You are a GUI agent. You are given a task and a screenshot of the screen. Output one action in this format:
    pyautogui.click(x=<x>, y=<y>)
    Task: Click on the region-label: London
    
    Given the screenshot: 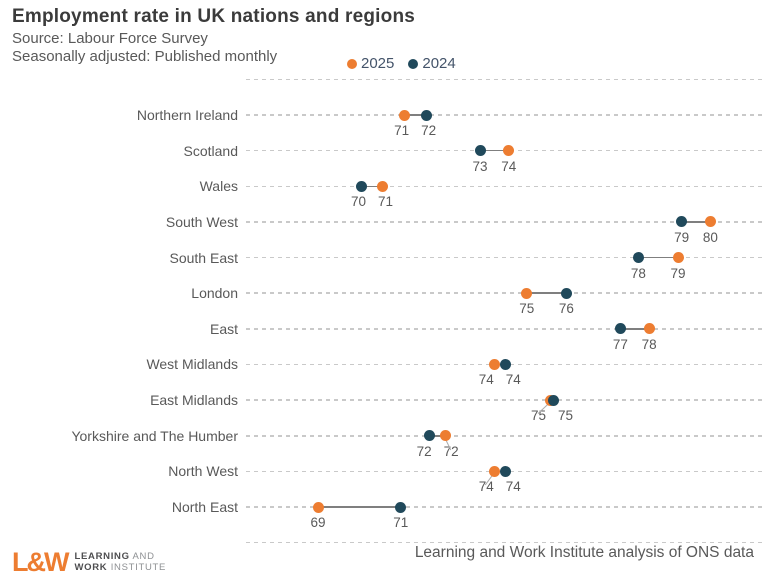 What is the action you would take?
    pyautogui.click(x=119, y=293)
    